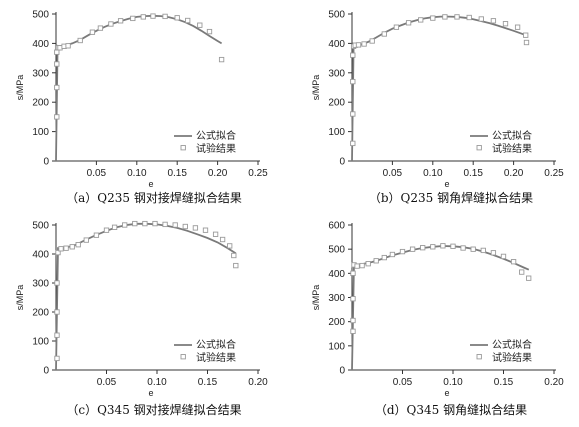  Describe the element at coordinates (154, 197) in the screenshot. I see `chart-caption: （a）Q235 钢对接焊缝拟合结果` at that location.